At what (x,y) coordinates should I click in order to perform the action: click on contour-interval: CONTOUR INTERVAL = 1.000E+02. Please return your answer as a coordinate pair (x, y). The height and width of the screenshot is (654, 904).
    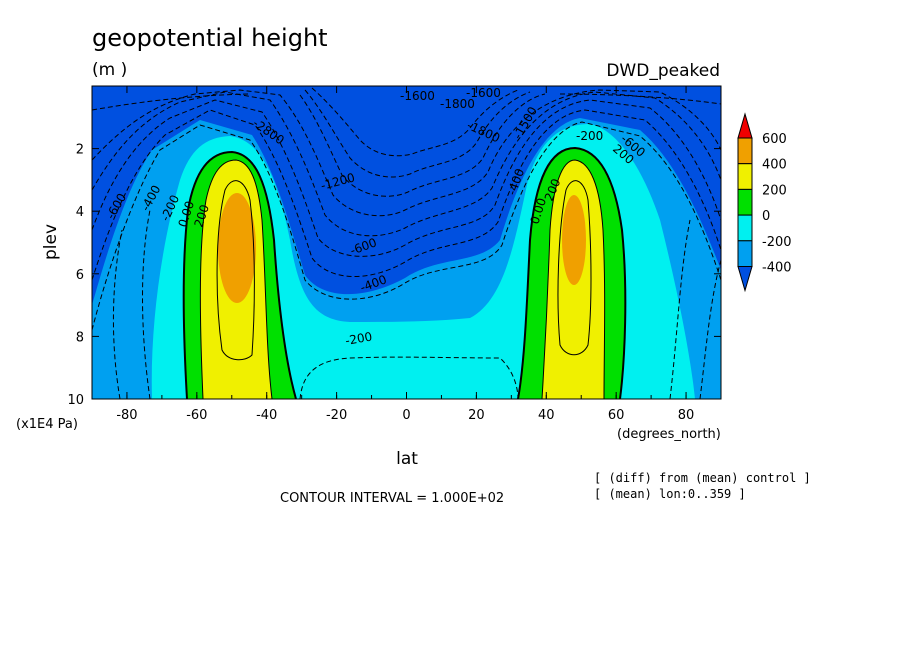
    Looking at the image, I should click on (392, 498).